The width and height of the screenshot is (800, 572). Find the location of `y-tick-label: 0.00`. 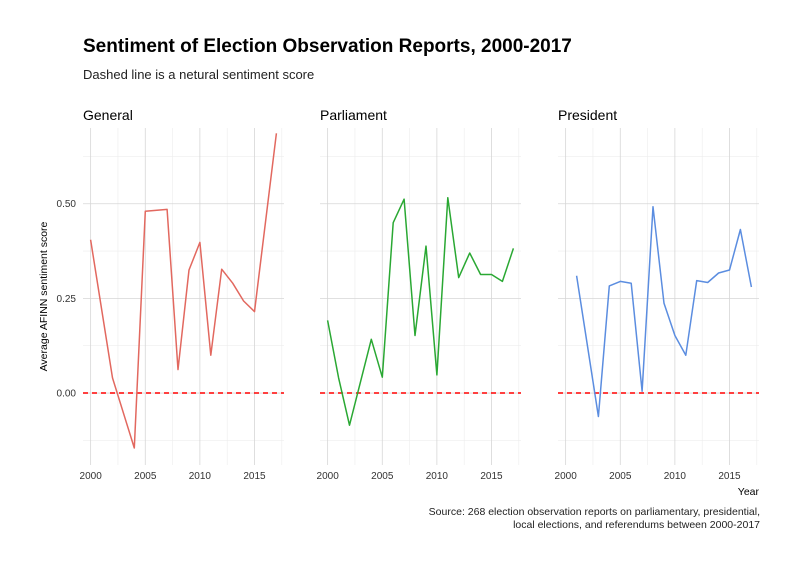

y-tick-label: 0.00 is located at coordinates (67, 394).